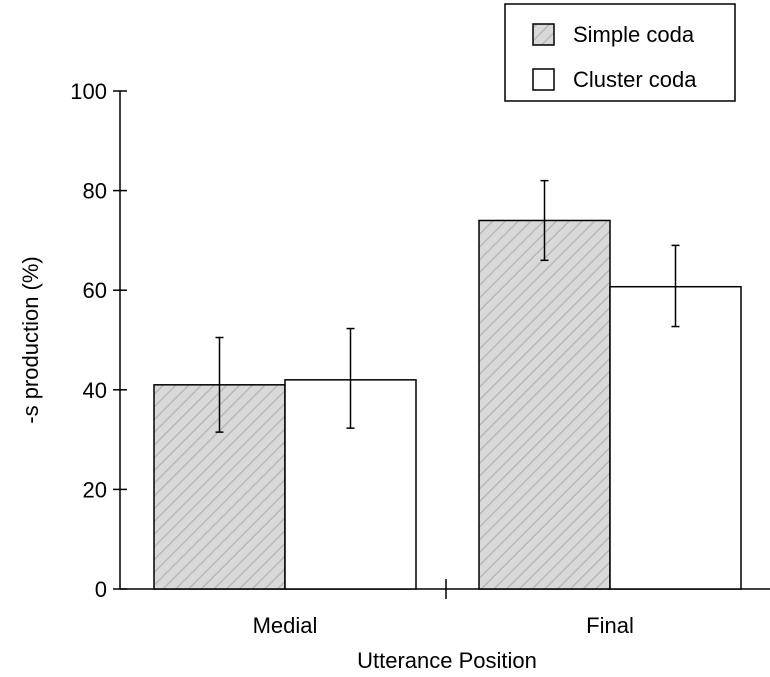 This screenshot has height=677, width=770. What do you see at coordinates (543, 34) in the screenshot?
I see `legend-swatch-simple-coda` at bounding box center [543, 34].